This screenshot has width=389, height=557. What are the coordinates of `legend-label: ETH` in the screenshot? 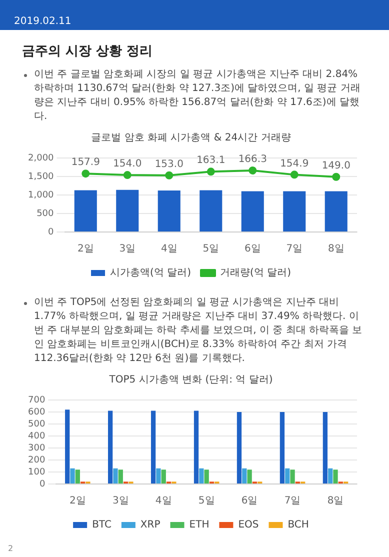 It's located at (198, 525).